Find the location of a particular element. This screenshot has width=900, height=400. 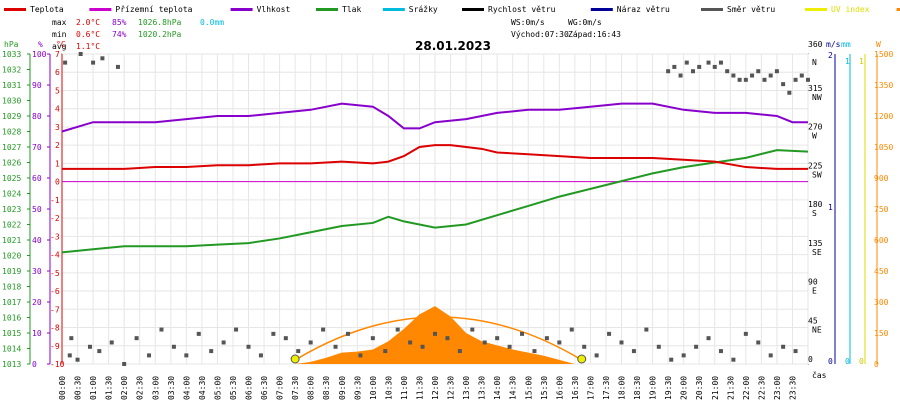

solar-unit: W is located at coordinates (878, 44).